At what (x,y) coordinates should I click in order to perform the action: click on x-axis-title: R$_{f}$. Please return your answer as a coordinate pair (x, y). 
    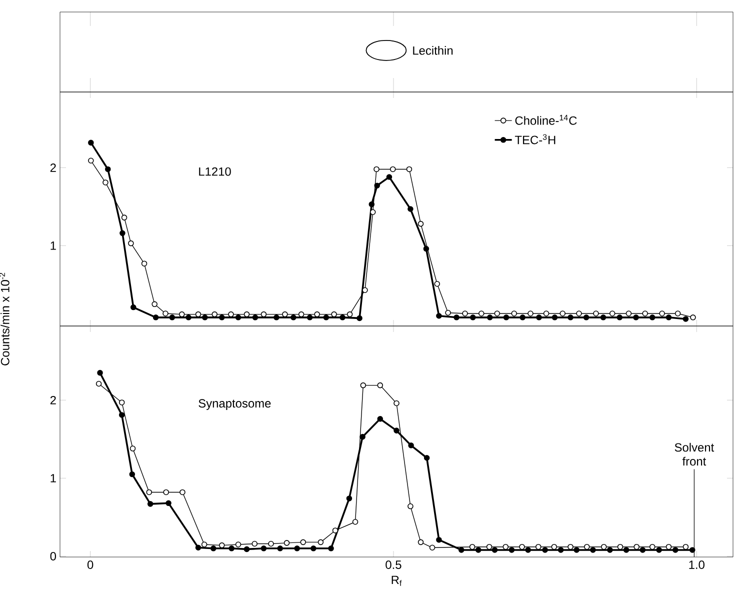
    Looking at the image, I should click on (397, 581).